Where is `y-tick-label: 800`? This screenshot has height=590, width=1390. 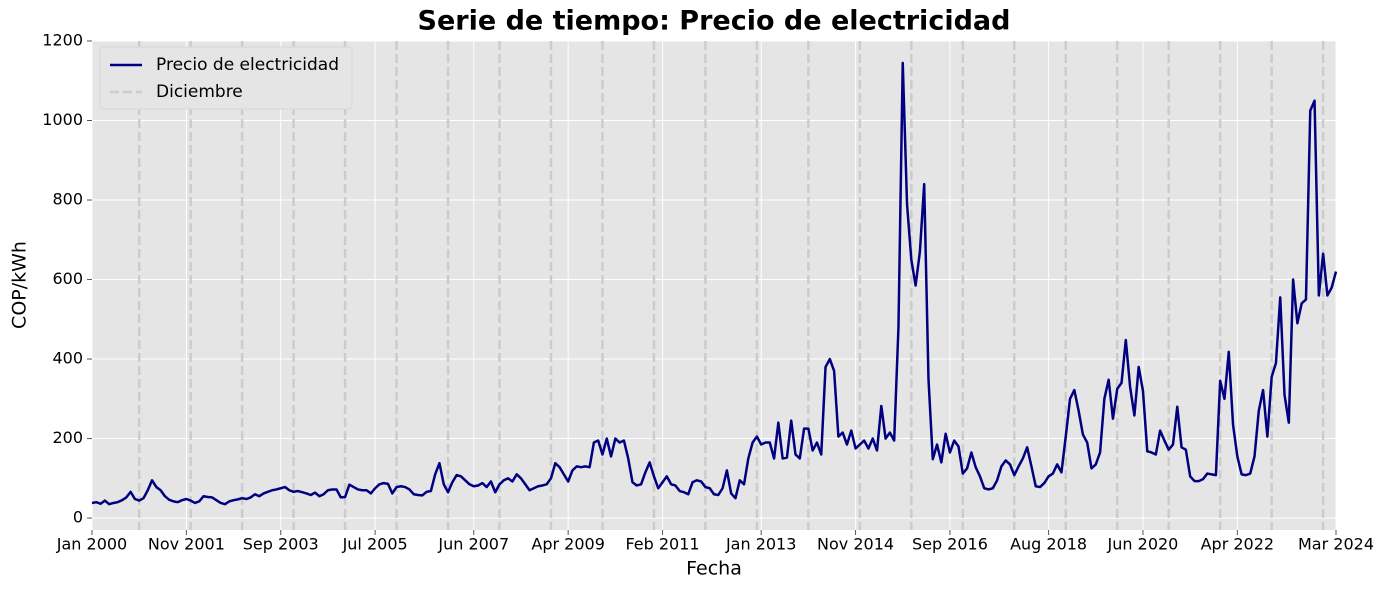 y-tick-label: 800 is located at coordinates (67, 199).